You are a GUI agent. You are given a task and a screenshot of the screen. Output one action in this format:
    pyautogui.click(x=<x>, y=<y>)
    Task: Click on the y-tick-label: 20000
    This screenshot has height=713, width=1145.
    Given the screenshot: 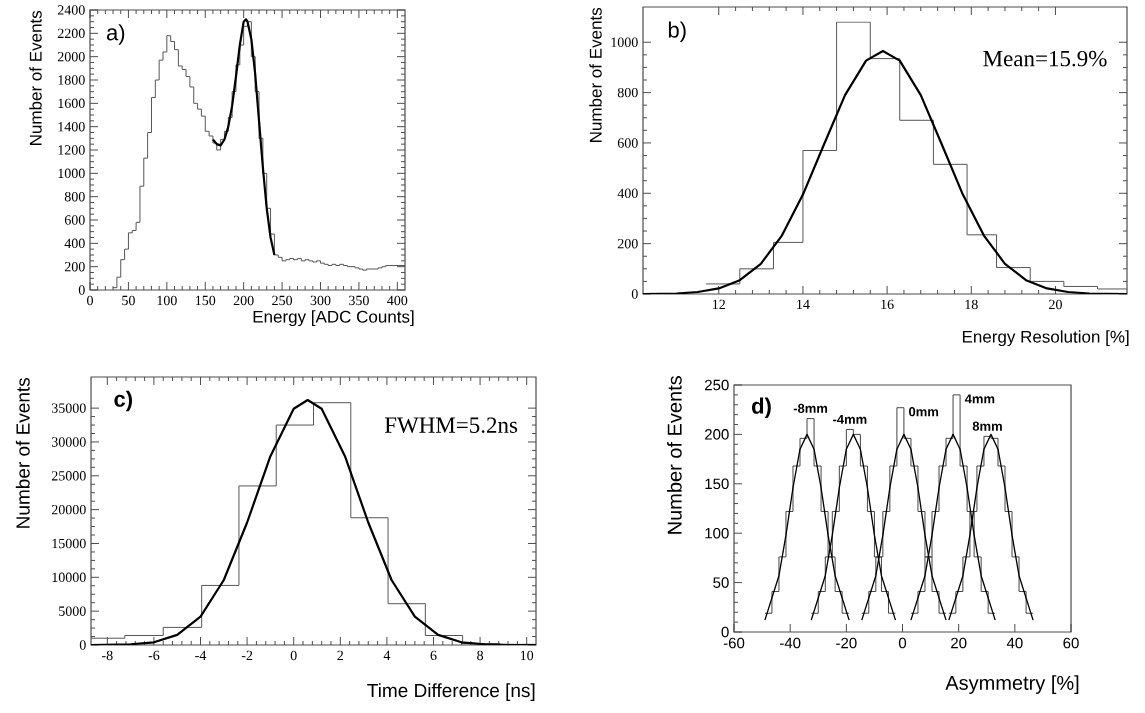 What is the action you would take?
    pyautogui.click(x=68, y=509)
    